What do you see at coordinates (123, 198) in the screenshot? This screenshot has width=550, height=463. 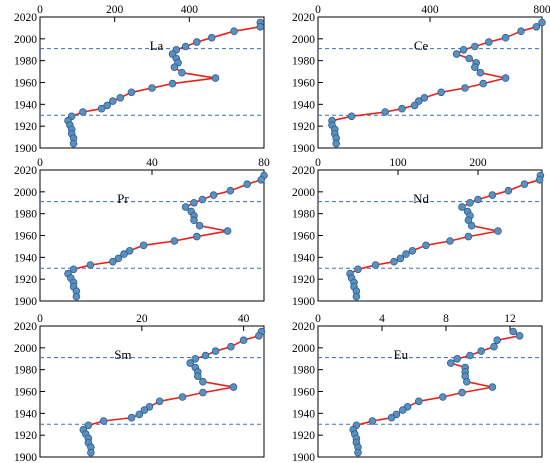 I see `panel-title: Pr` at bounding box center [123, 198].